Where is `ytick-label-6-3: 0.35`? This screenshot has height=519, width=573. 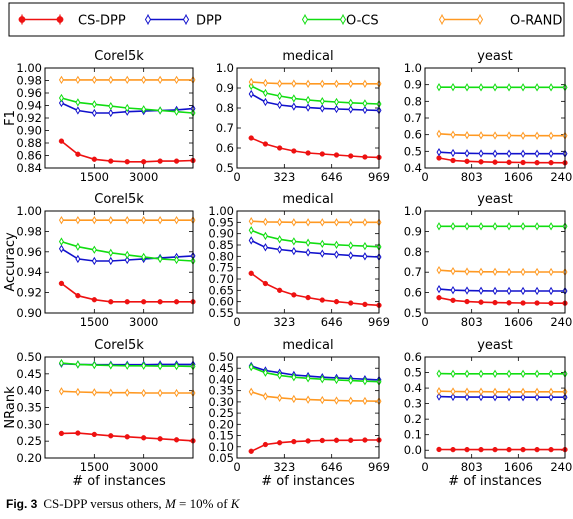
ytick-label-6-3: 0.35 is located at coordinates (29, 408).